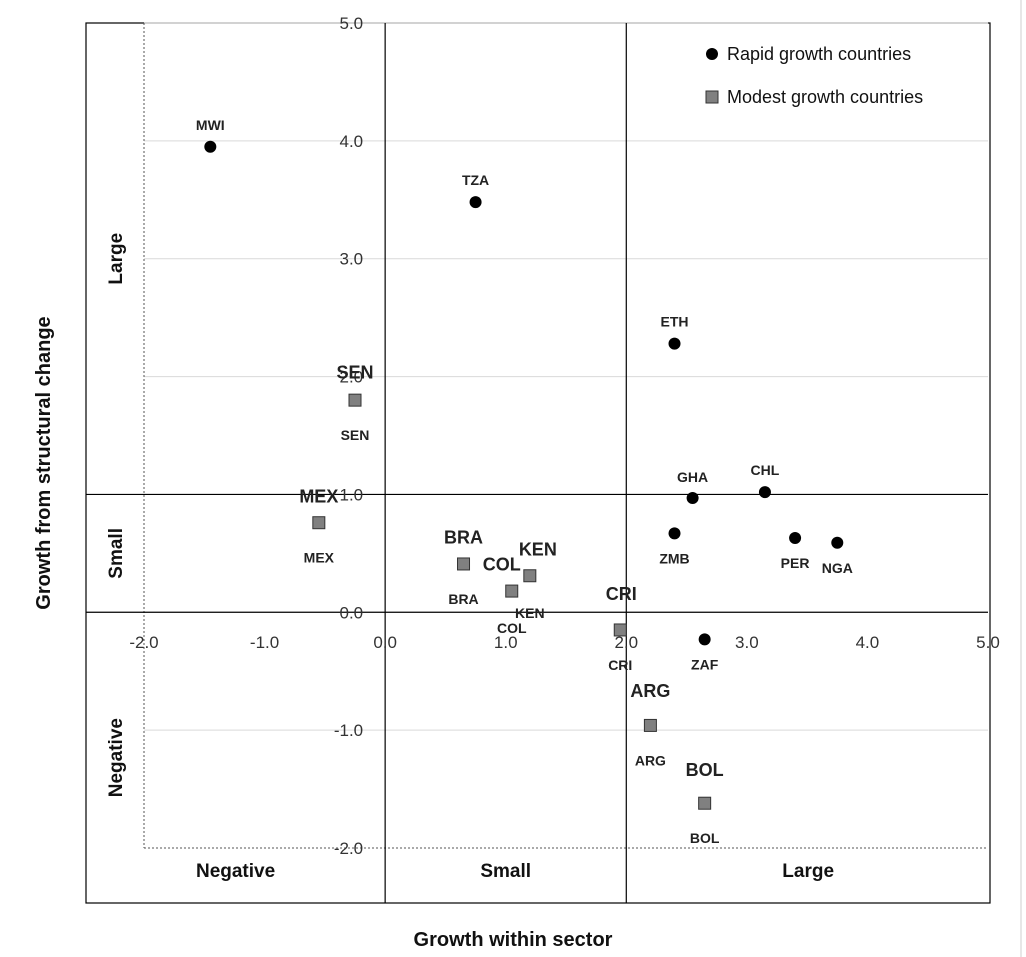  What do you see at coordinates (530, 613) in the screenshot?
I see `data-label: KEN` at bounding box center [530, 613].